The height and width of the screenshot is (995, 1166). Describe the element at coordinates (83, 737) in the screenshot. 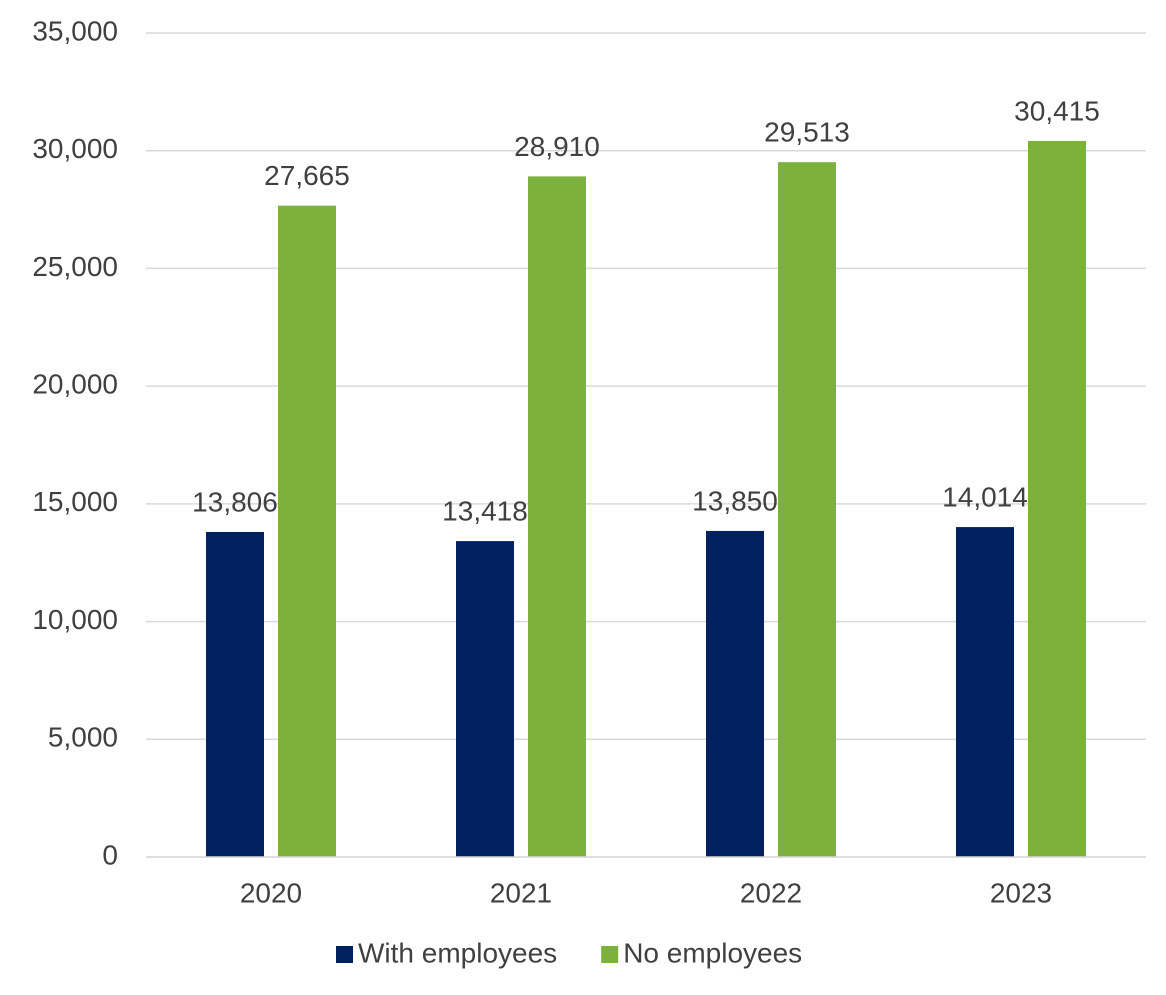

I see `y-tick-label: 5,000` at that location.